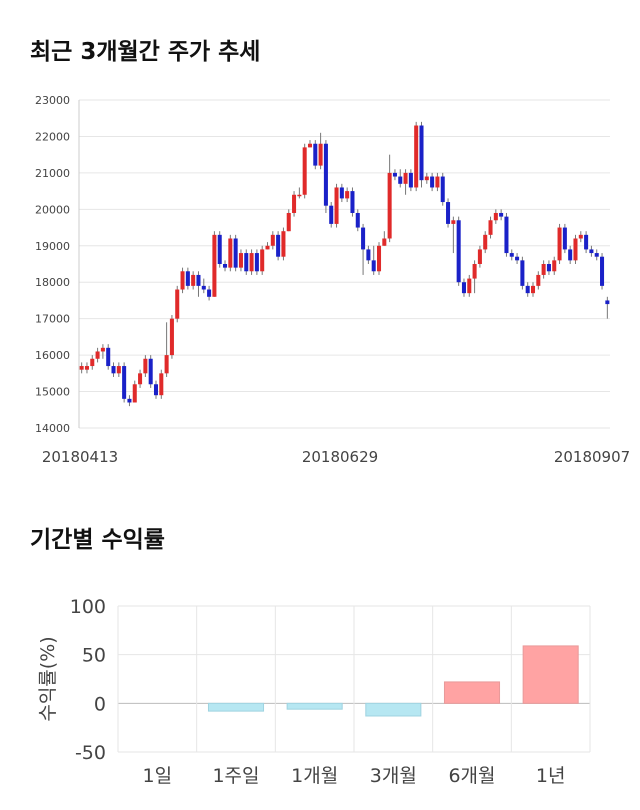  What do you see at coordinates (52, 282) in the screenshot?
I see `price-y-tick-label: 18000` at bounding box center [52, 282].